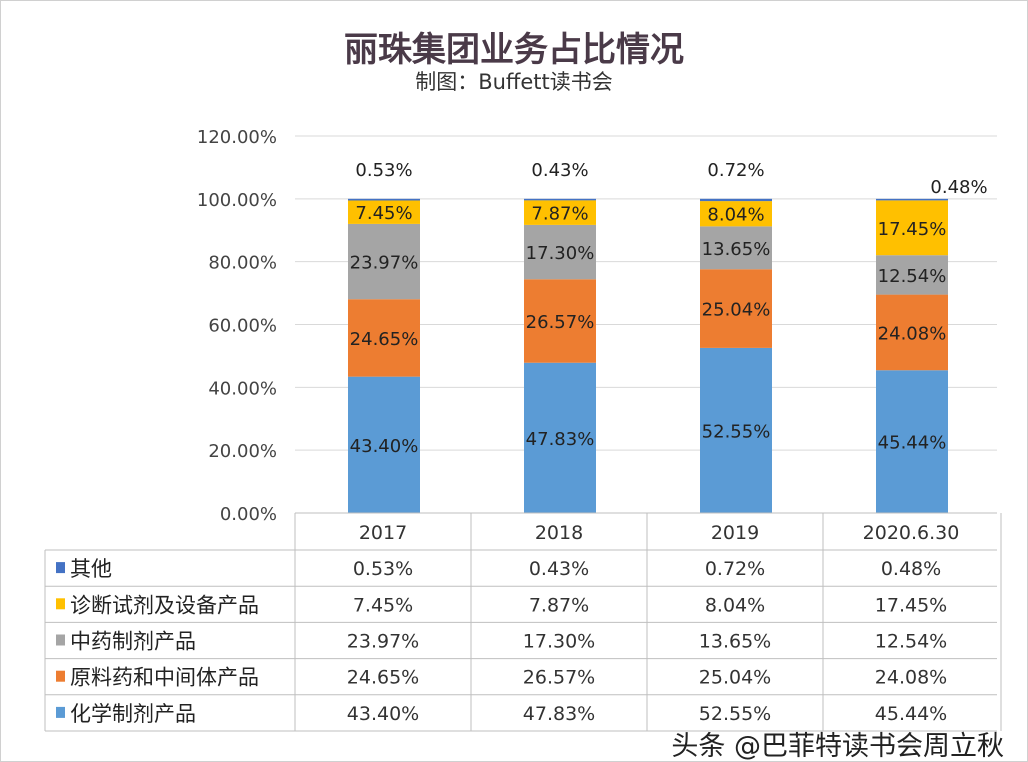 The width and height of the screenshot is (1028, 762). What do you see at coordinates (133, 642) in the screenshot?
I see `legend-label: 中药制剂产品` at bounding box center [133, 642].